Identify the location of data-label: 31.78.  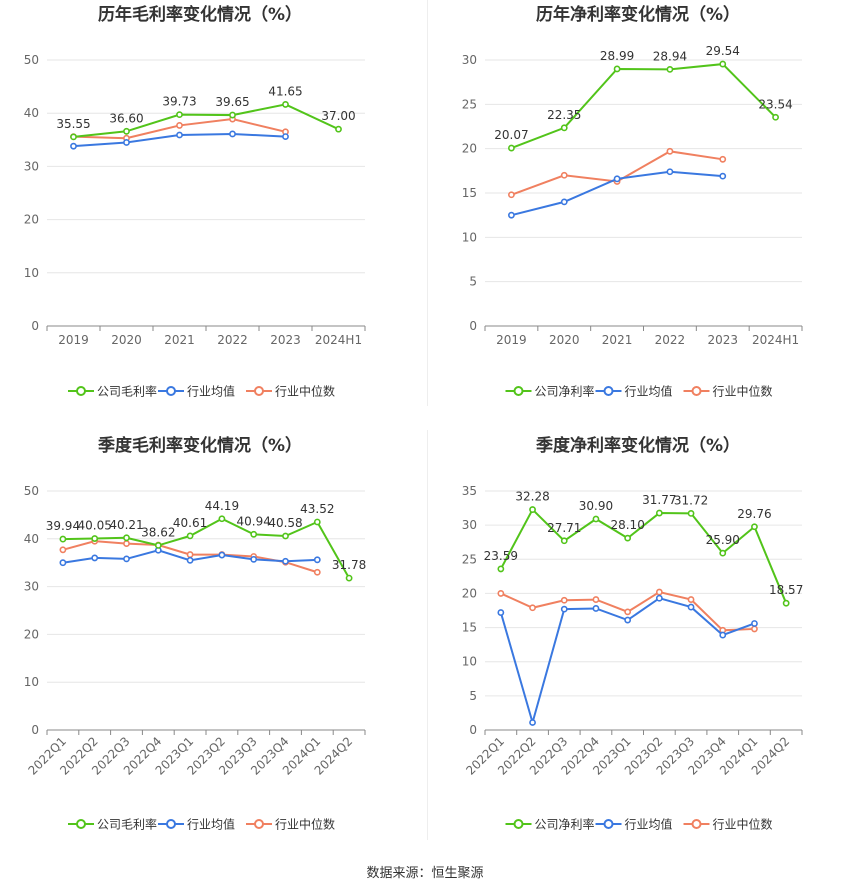
(349, 565).